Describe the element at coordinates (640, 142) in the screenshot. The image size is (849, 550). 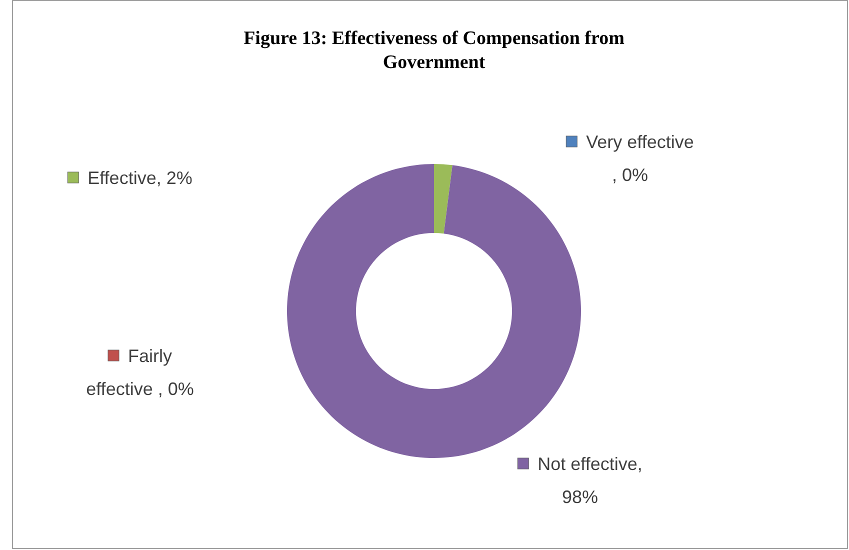
I see `legend-label: Very effective` at that location.